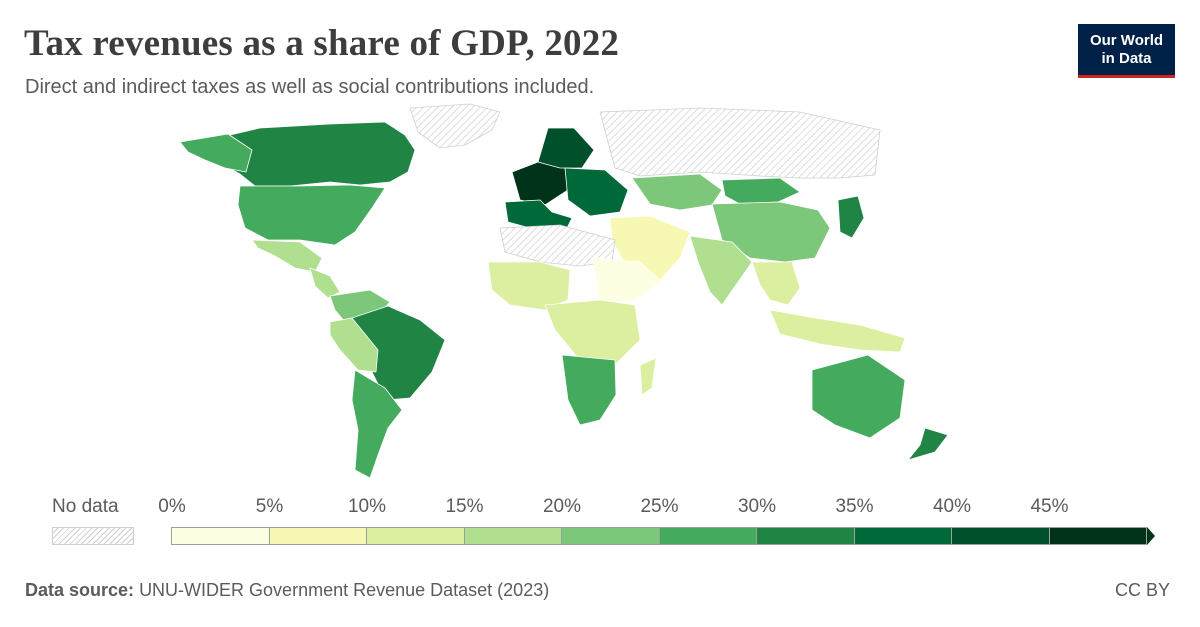 The height and width of the screenshot is (627, 1200). I want to click on legend-open-end-arrow, so click(1151, 536).